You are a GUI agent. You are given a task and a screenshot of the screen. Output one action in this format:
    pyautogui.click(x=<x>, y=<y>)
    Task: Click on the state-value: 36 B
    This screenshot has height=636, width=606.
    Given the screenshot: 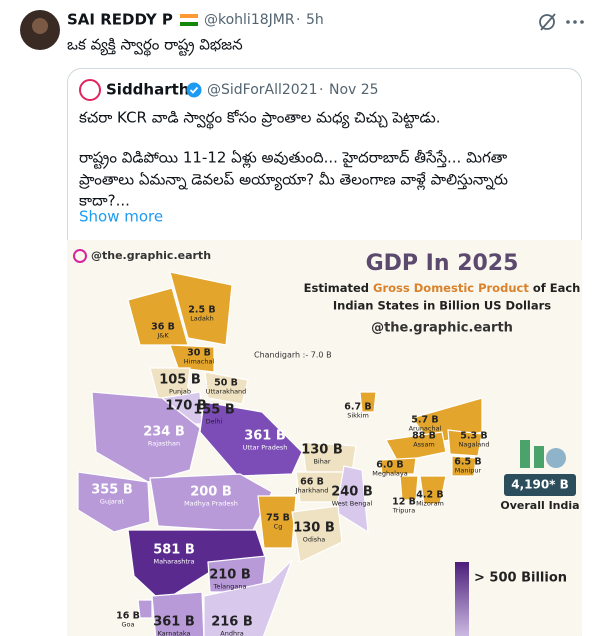 What is the action you would take?
    pyautogui.click(x=163, y=327)
    